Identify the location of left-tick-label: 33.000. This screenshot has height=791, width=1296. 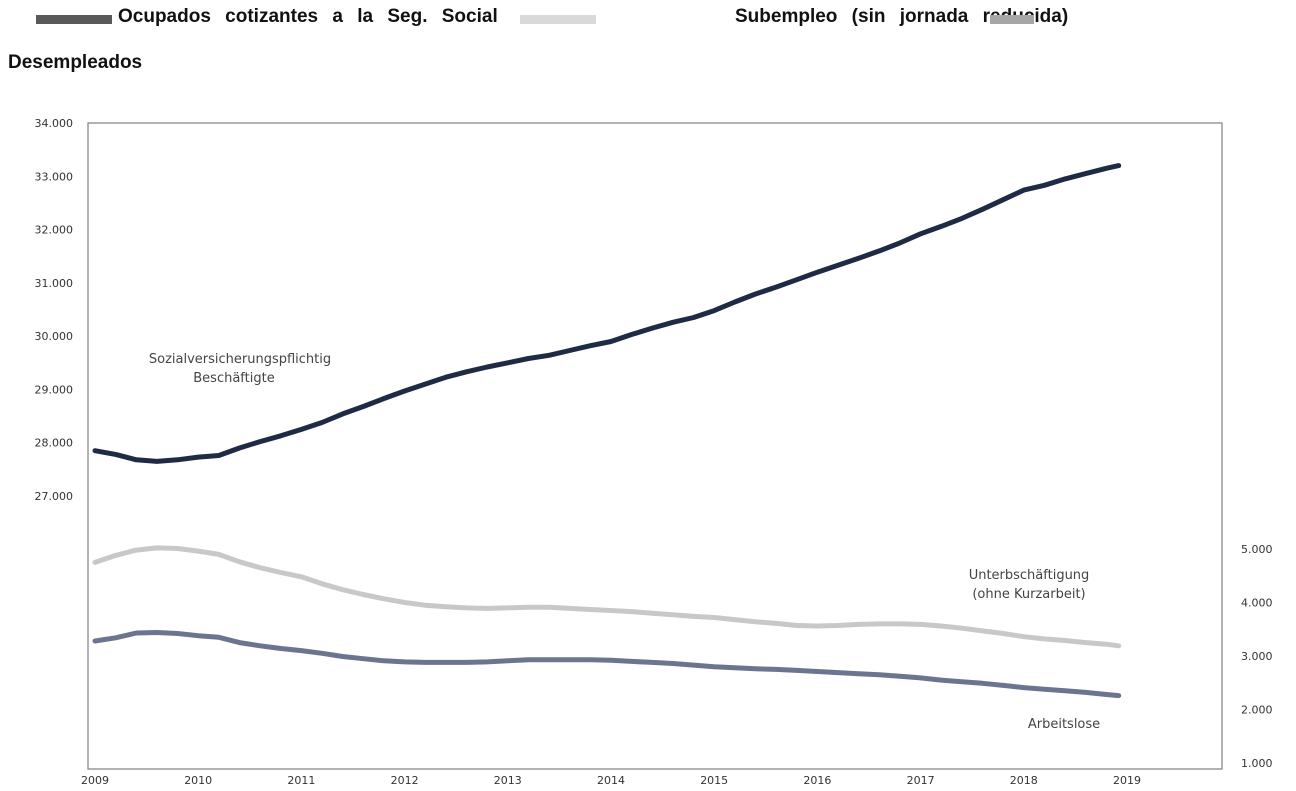
(54, 176).